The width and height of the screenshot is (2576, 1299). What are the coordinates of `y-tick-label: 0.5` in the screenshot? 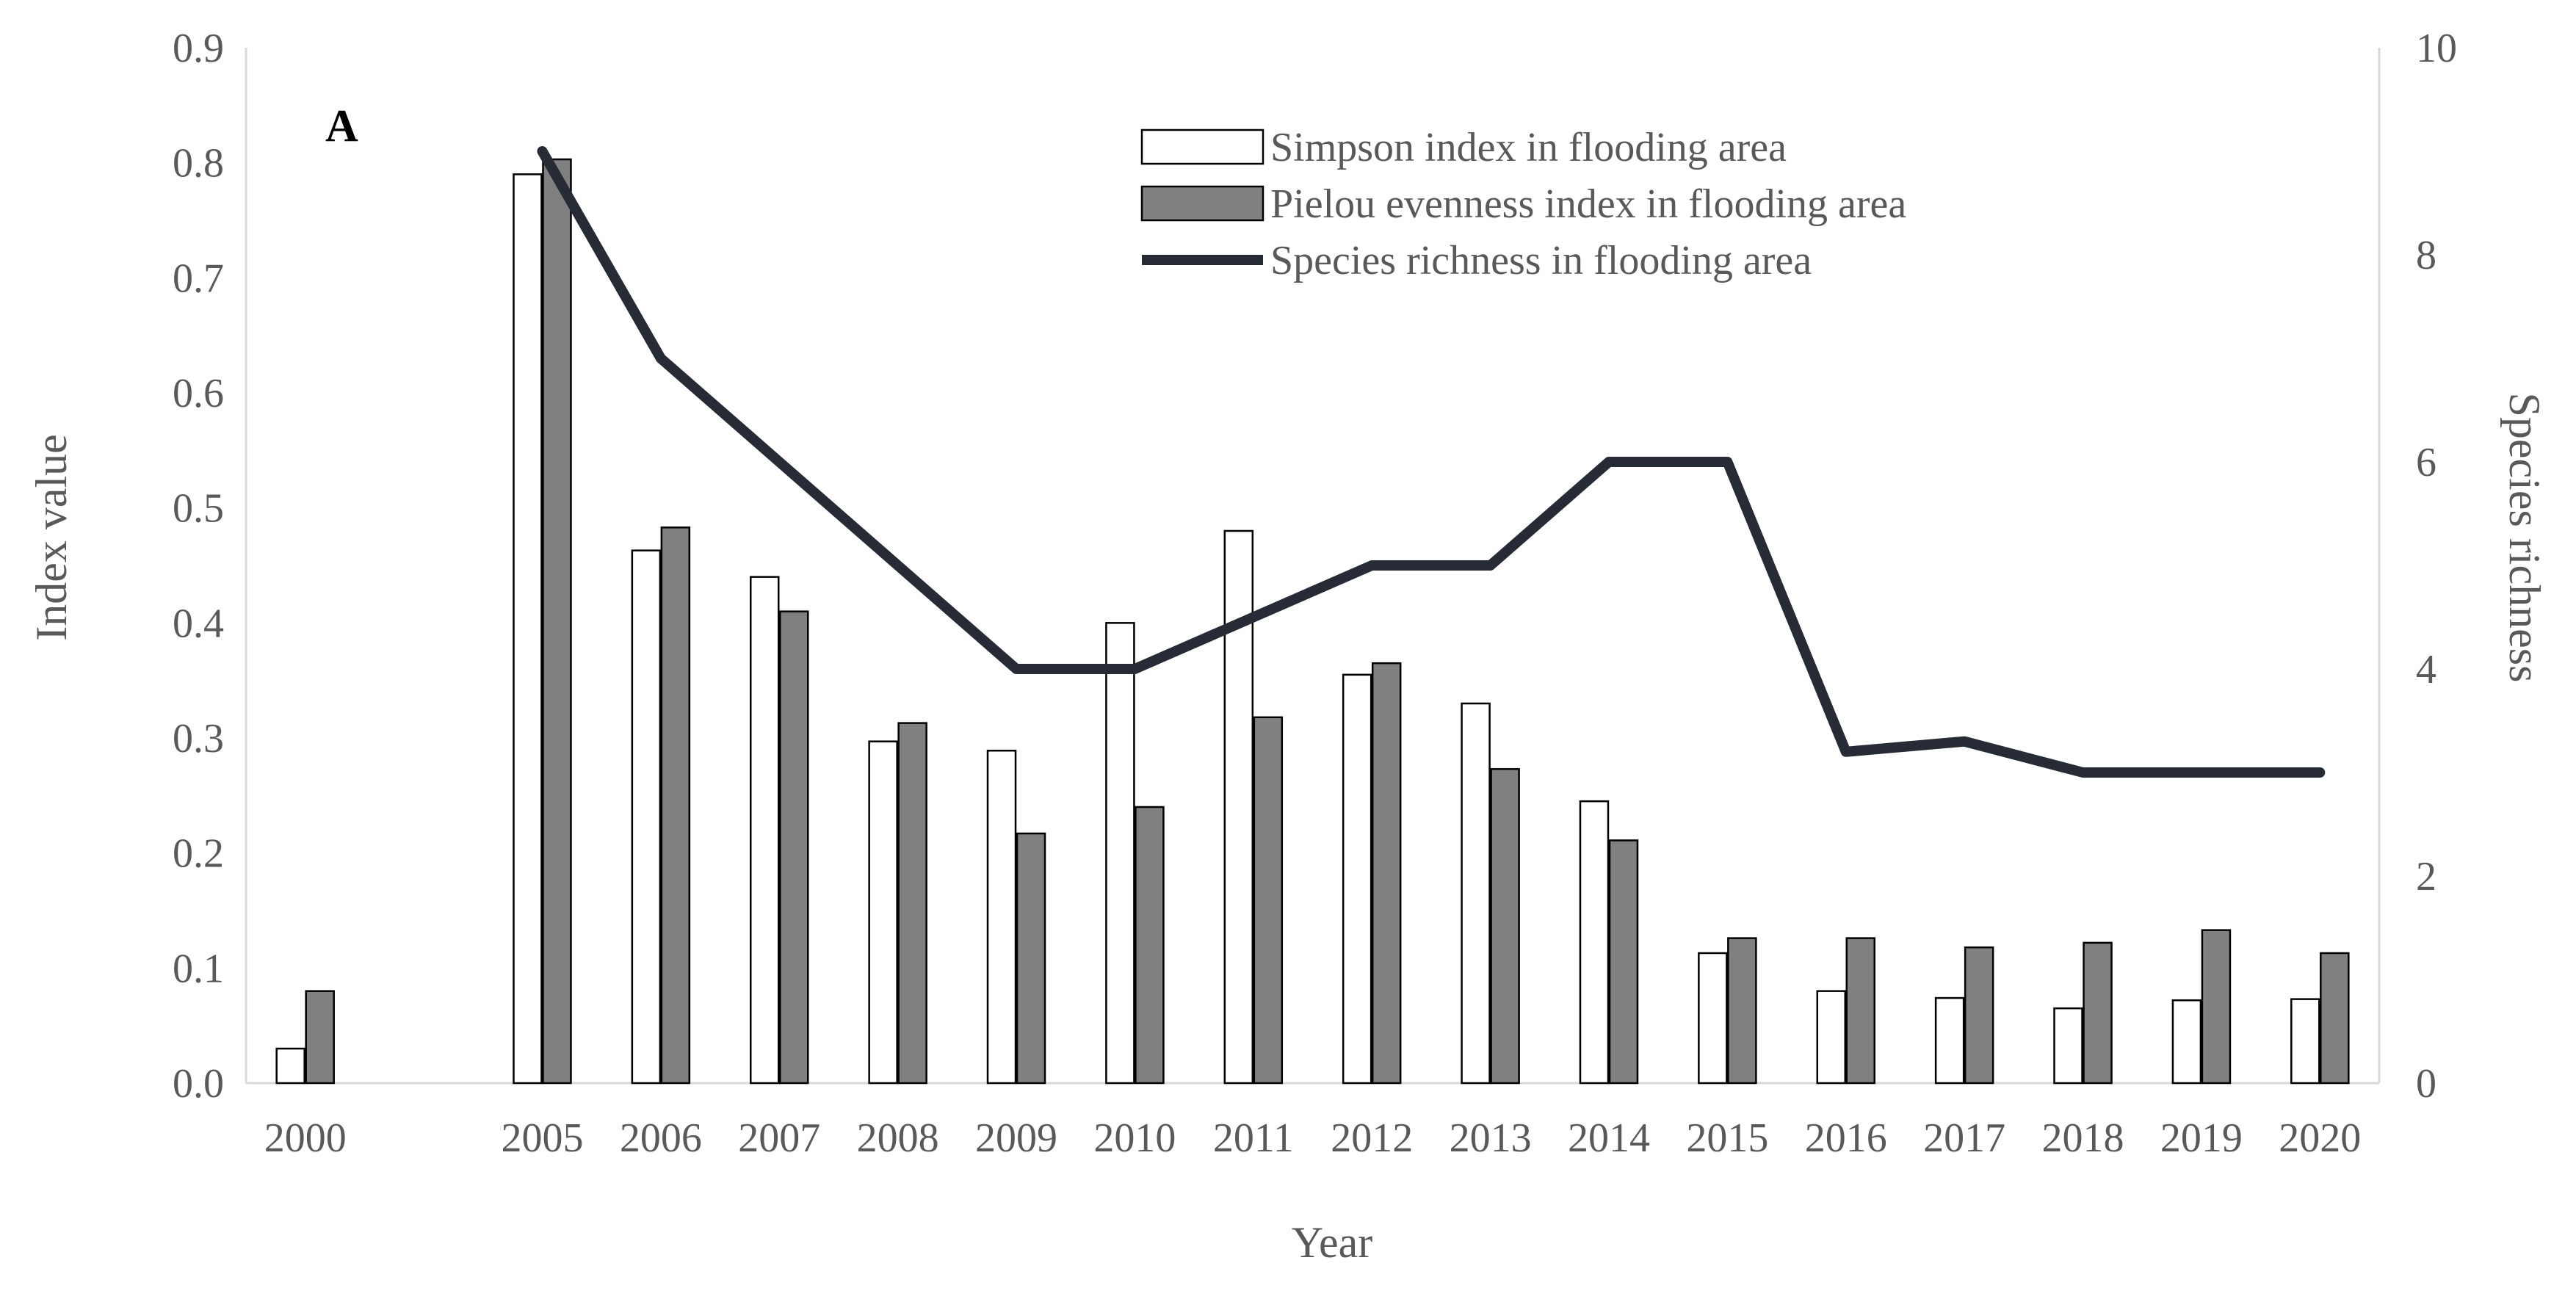 It's located at (198, 509).